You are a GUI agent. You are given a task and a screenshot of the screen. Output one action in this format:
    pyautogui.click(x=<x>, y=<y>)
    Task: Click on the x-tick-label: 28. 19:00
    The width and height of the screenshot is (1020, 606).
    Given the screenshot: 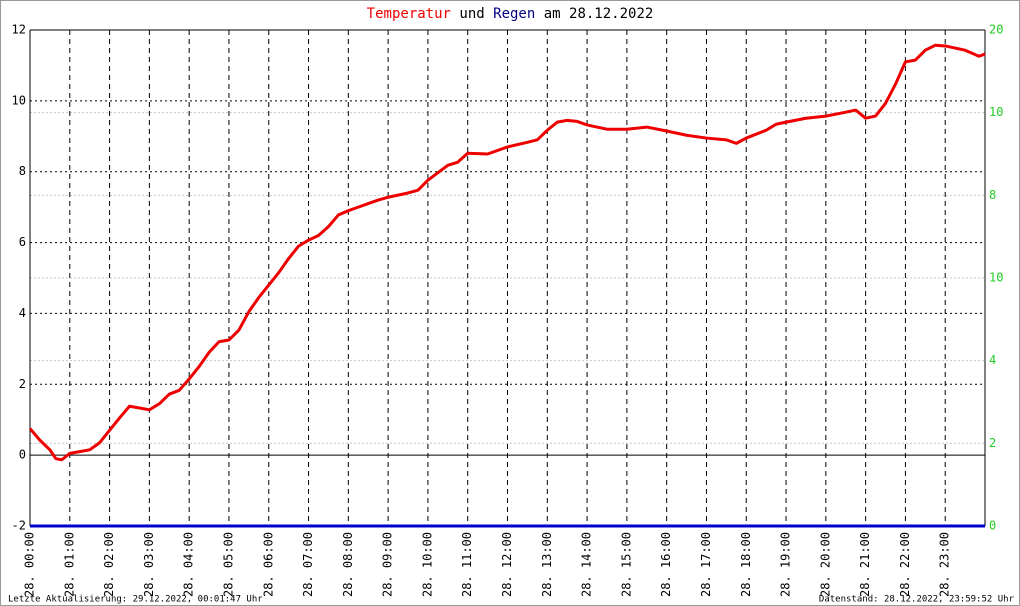 What is the action you would take?
    pyautogui.click(x=786, y=564)
    